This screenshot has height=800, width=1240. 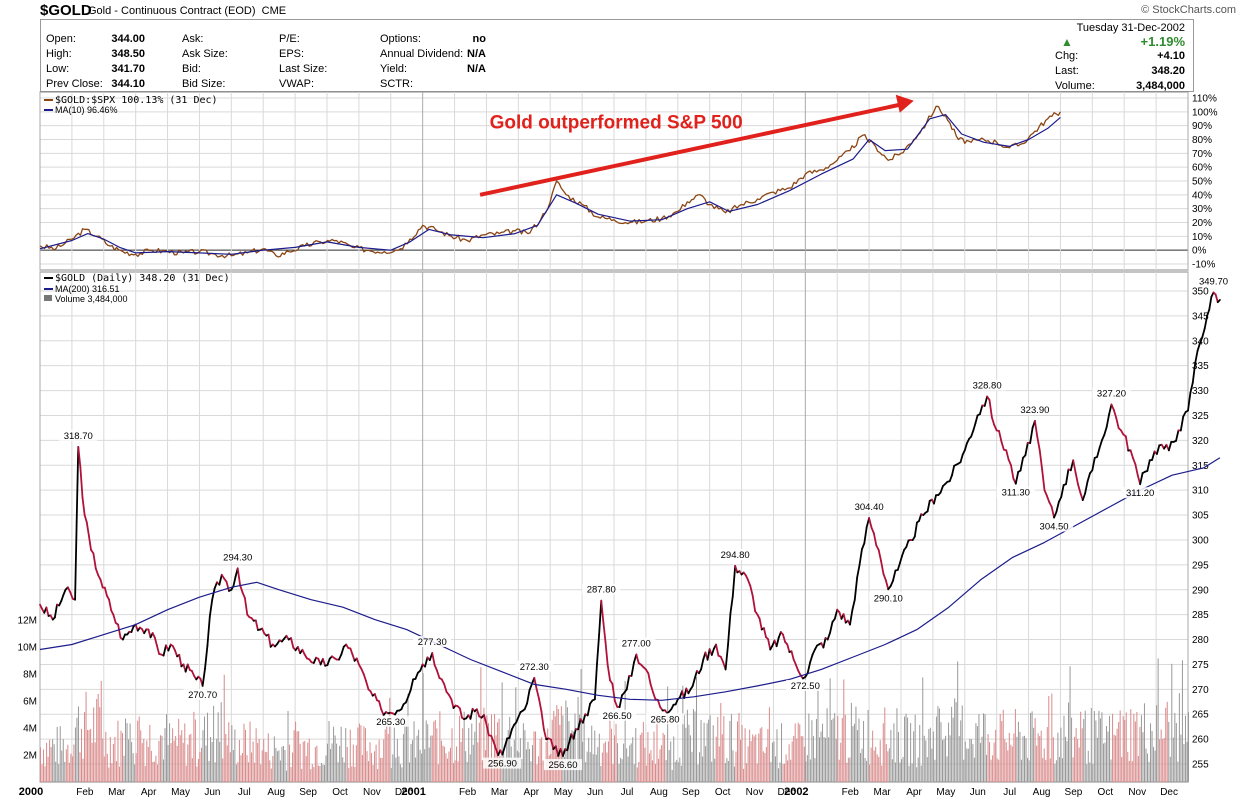 What do you see at coordinates (502, 764) in the screenshot?
I see `price-label: 256.90` at bounding box center [502, 764].